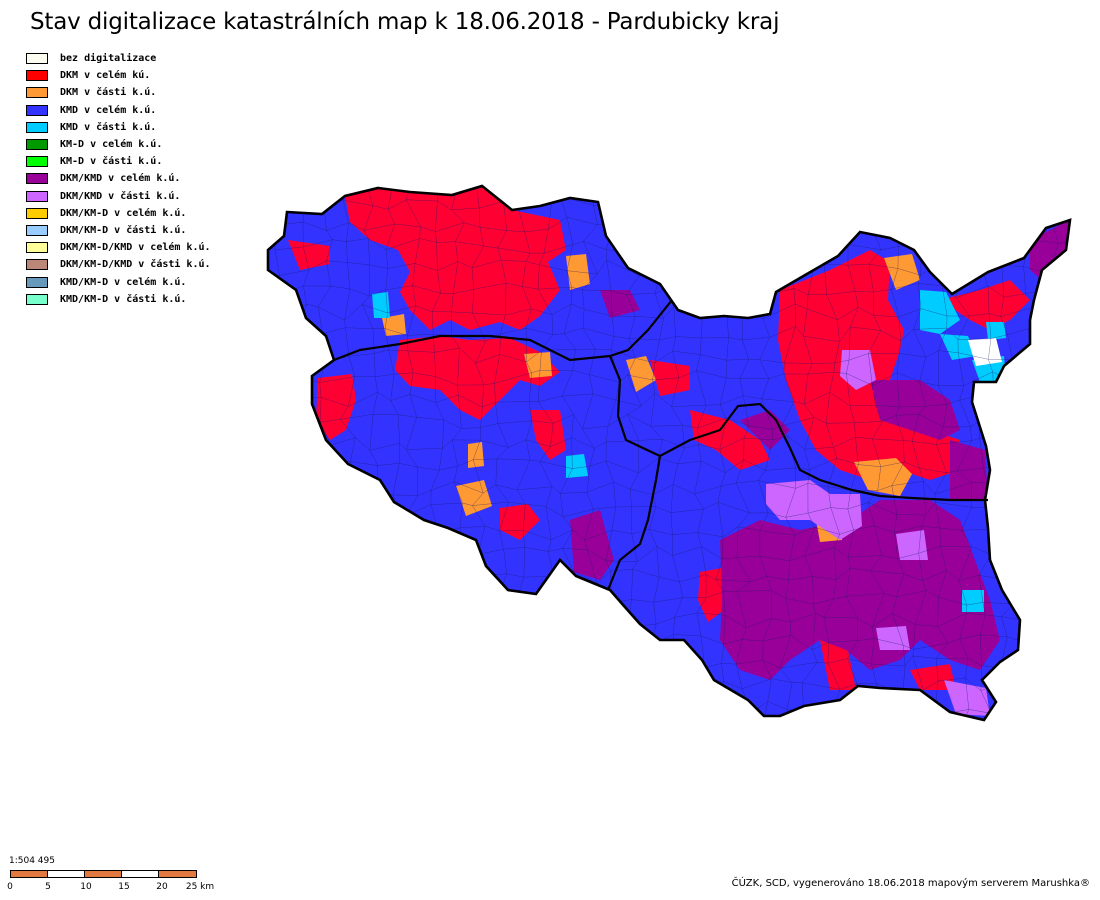 The image size is (1100, 900). I want to click on scale-tick-label: 10, so click(86, 887).